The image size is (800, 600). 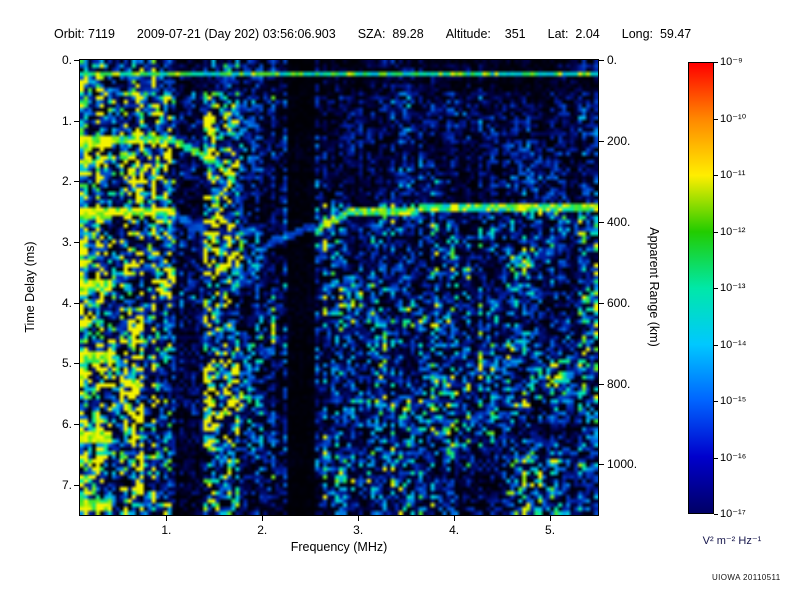 I want to click on colorbar-tick-label: 10⁻¹⁶, so click(x=733, y=457).